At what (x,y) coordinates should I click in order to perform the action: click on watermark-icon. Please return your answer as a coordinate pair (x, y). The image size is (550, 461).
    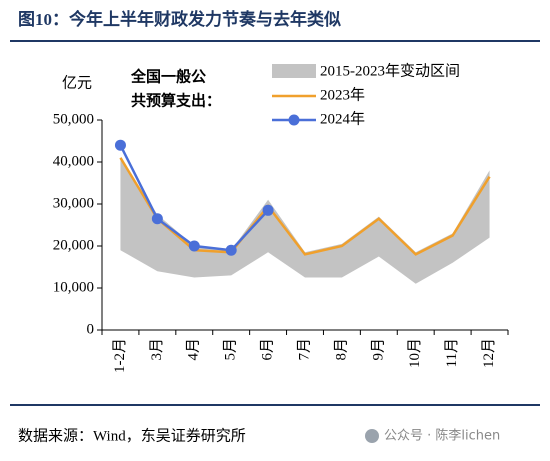
    Looking at the image, I should click on (372, 436).